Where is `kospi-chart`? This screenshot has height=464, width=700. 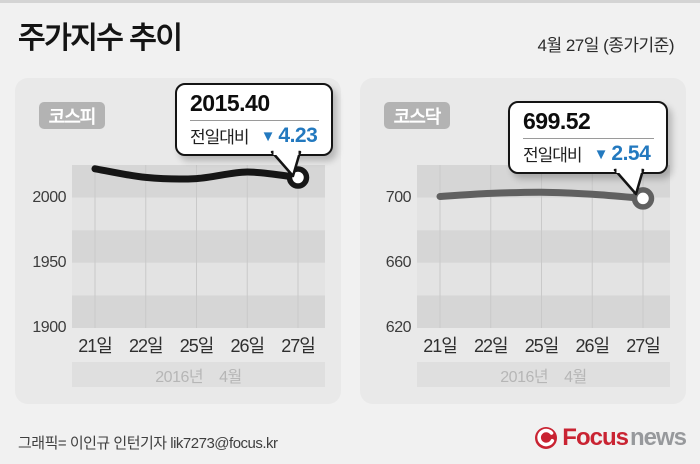
kospi-chart is located at coordinates (198, 246).